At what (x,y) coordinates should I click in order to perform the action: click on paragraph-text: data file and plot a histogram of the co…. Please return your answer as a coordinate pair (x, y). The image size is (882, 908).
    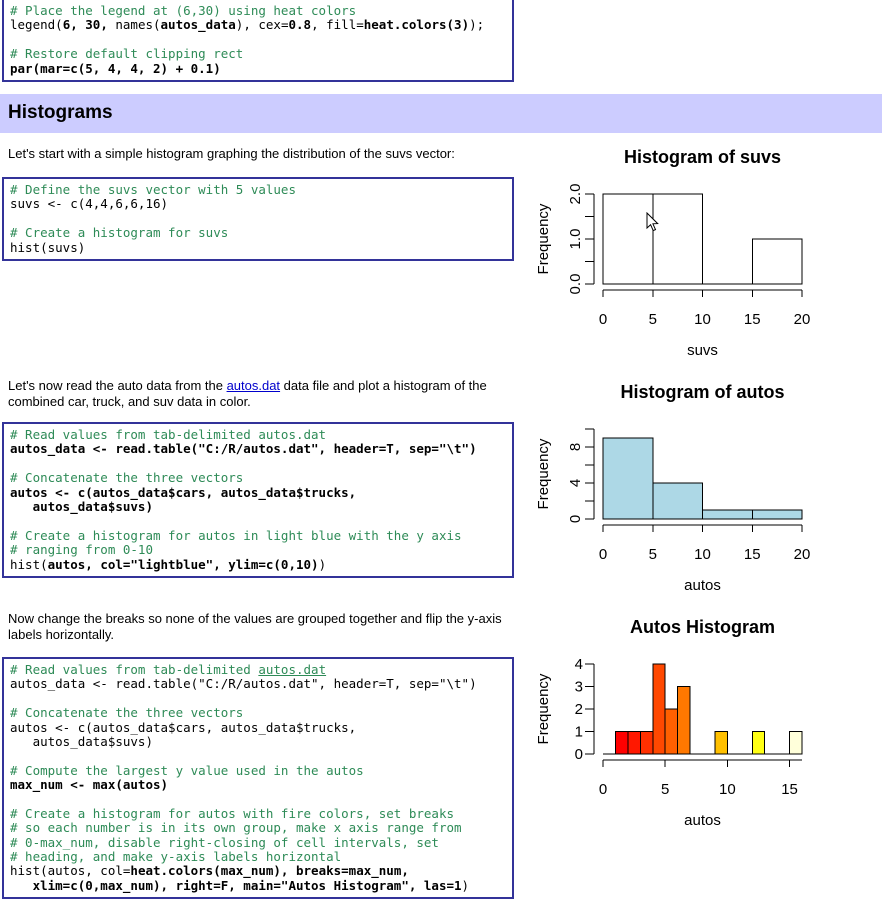
    Looking at the image, I should click on (247, 393).